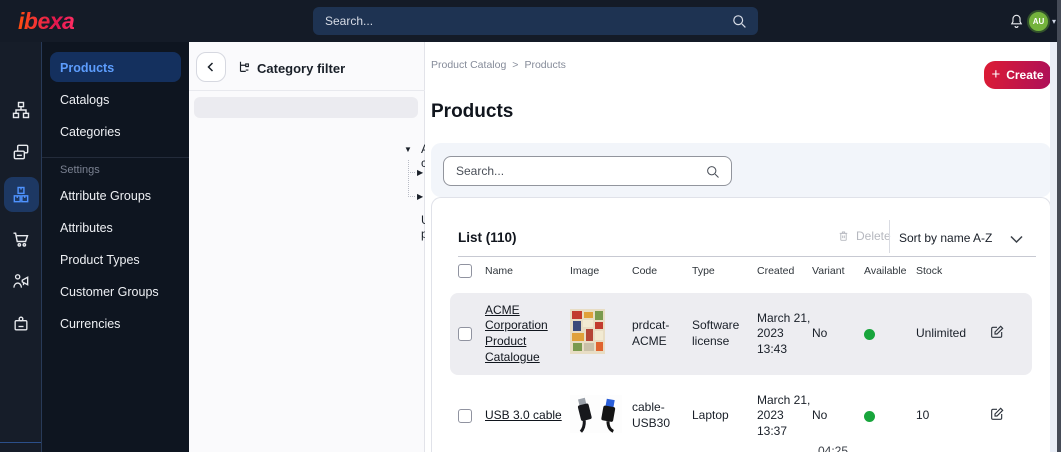 This screenshot has width=1061, height=452. Describe the element at coordinates (651, 333) in the screenshot. I see `product-code: prdcat-ACME` at that location.